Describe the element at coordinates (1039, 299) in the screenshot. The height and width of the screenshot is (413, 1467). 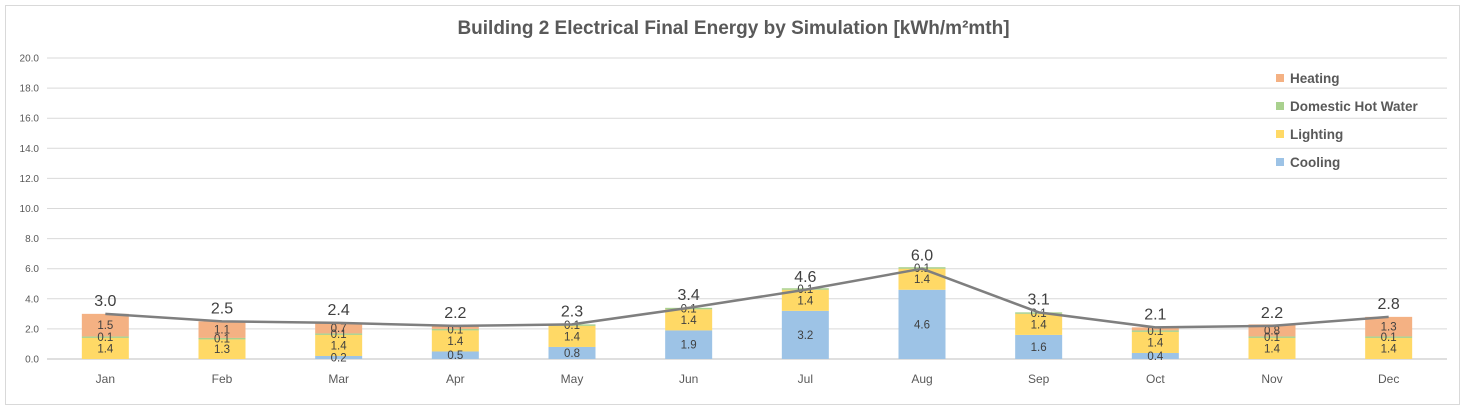
I see `total-label: 3.1` at that location.